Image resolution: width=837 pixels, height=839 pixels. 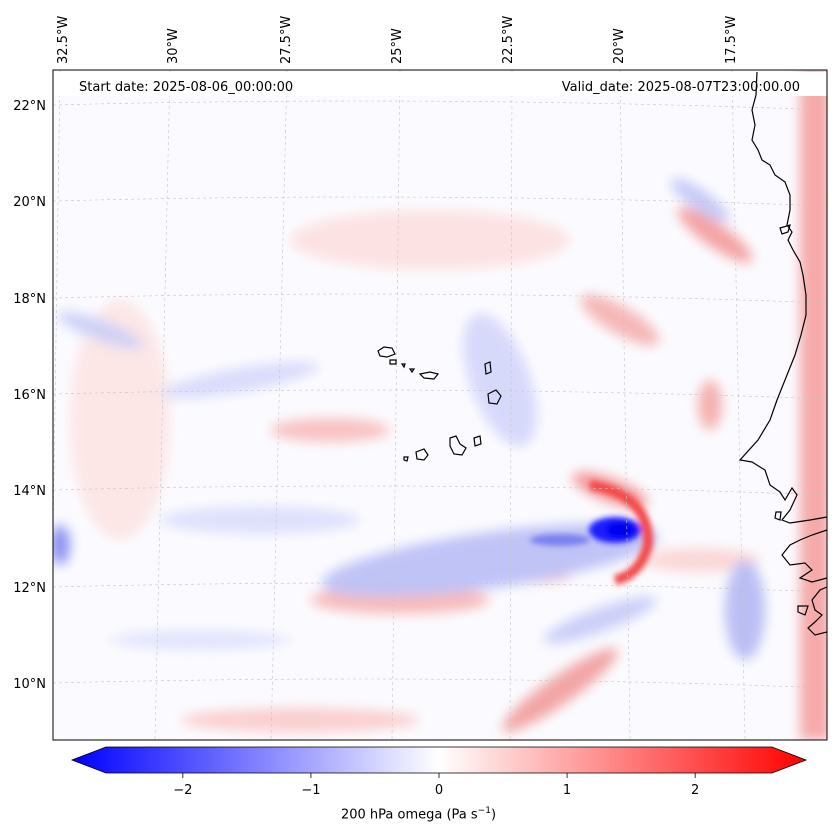 I want to click on valid-date-label: Valid_date: 2025-08-07T23:00:00.00, so click(x=681, y=87).